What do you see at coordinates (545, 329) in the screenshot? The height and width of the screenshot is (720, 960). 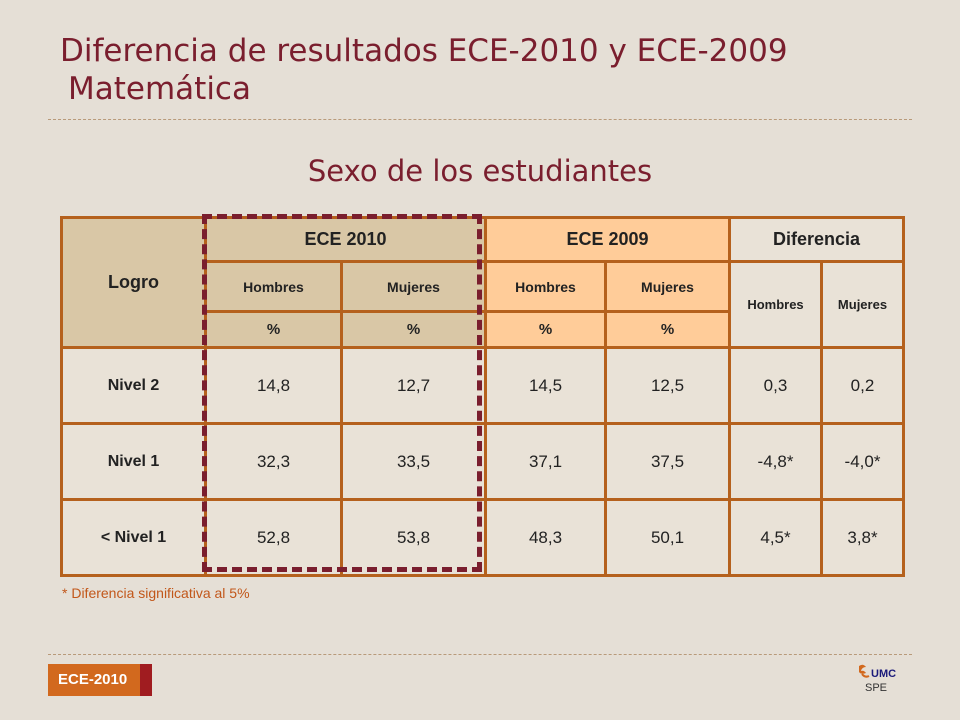 I see `unit-2009-hombres: %` at bounding box center [545, 329].